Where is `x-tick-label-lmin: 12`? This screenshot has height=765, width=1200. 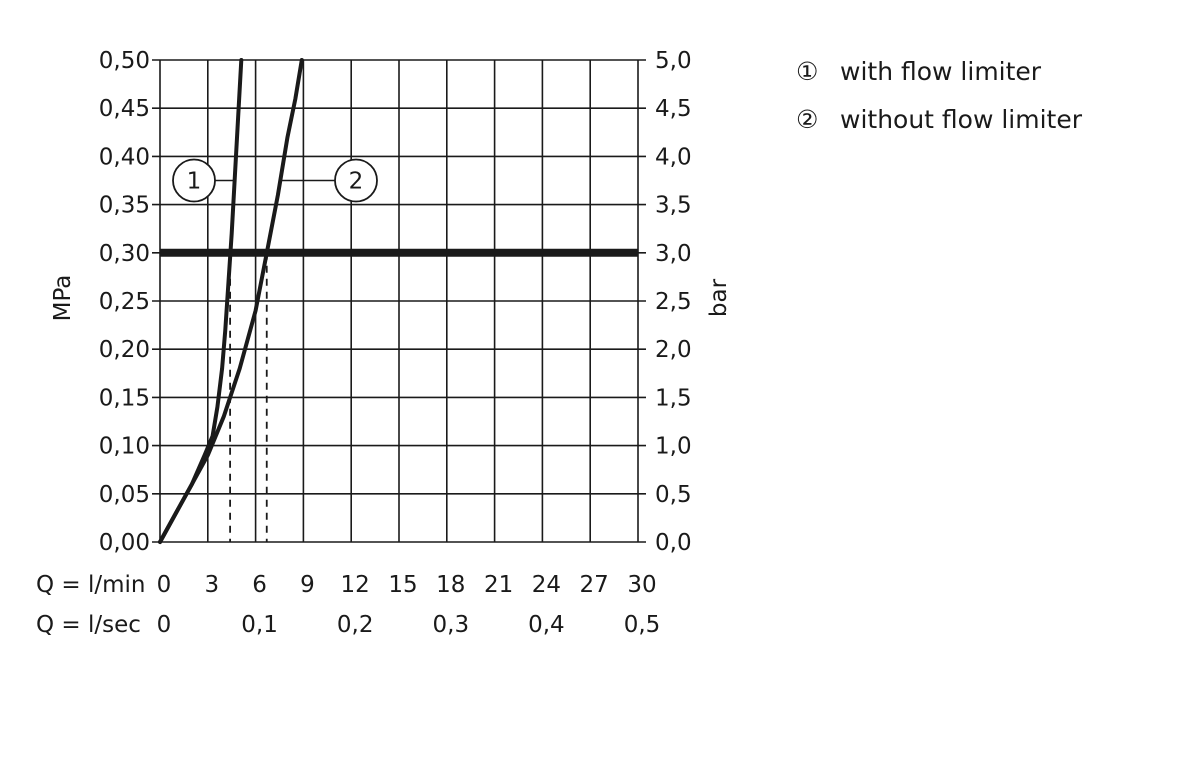
x-tick-label-lmin: 12 is located at coordinates (355, 585).